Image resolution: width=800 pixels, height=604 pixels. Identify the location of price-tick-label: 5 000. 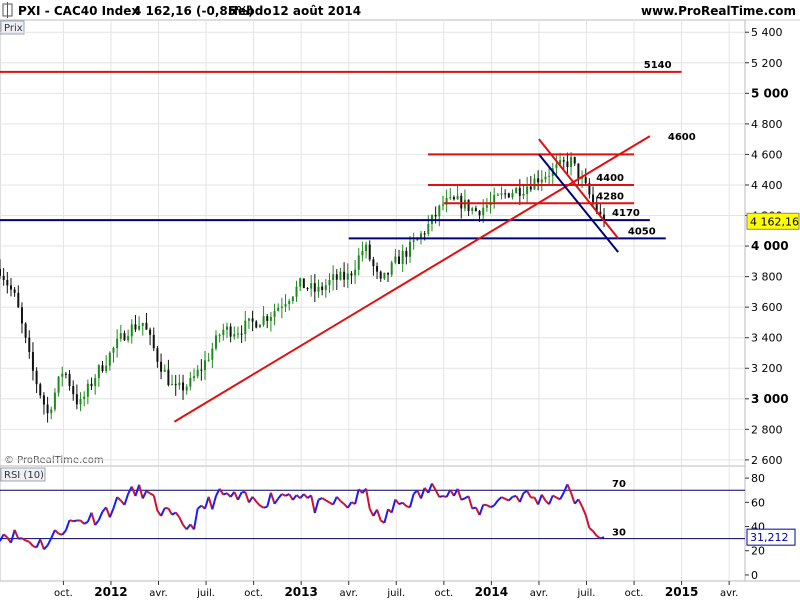
(770, 93).